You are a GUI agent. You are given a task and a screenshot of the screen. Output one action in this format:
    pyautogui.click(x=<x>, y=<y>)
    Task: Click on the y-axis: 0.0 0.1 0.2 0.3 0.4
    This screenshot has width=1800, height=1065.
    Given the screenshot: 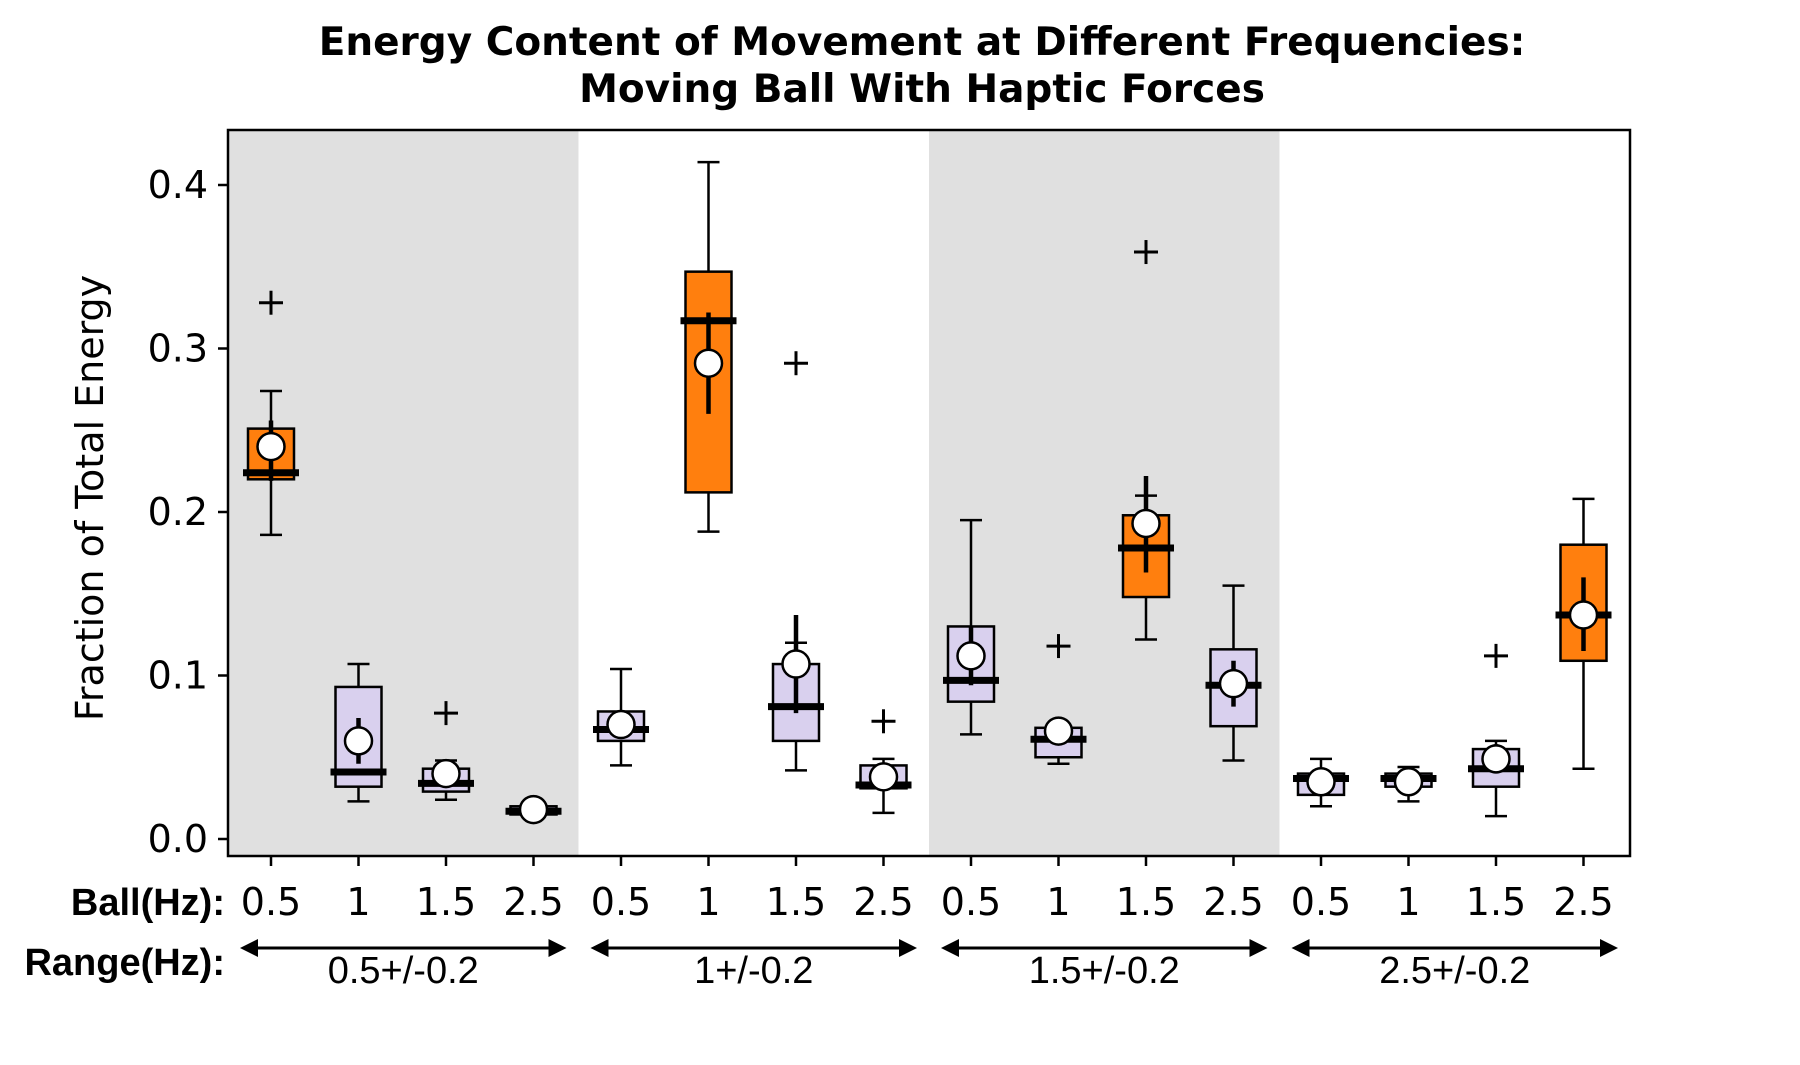 What is the action you would take?
    pyautogui.click(x=188, y=512)
    